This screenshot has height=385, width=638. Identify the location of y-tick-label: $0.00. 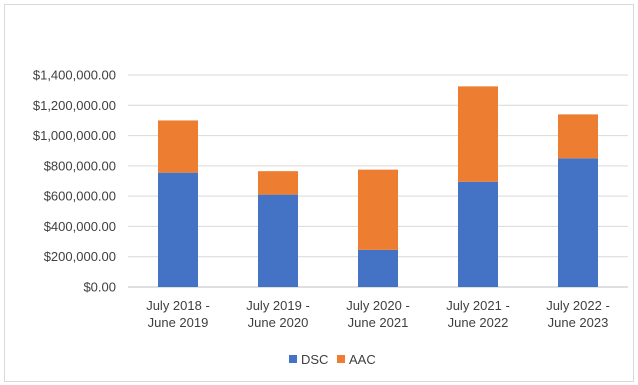
(99, 287).